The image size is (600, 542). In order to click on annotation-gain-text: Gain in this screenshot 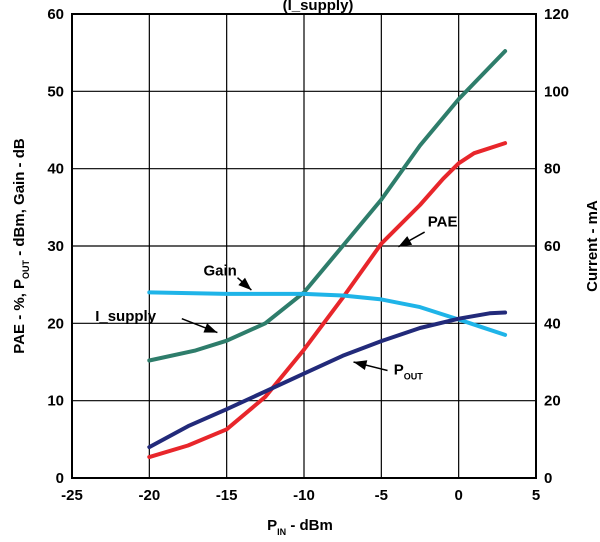, I will do `click(219, 270)`.